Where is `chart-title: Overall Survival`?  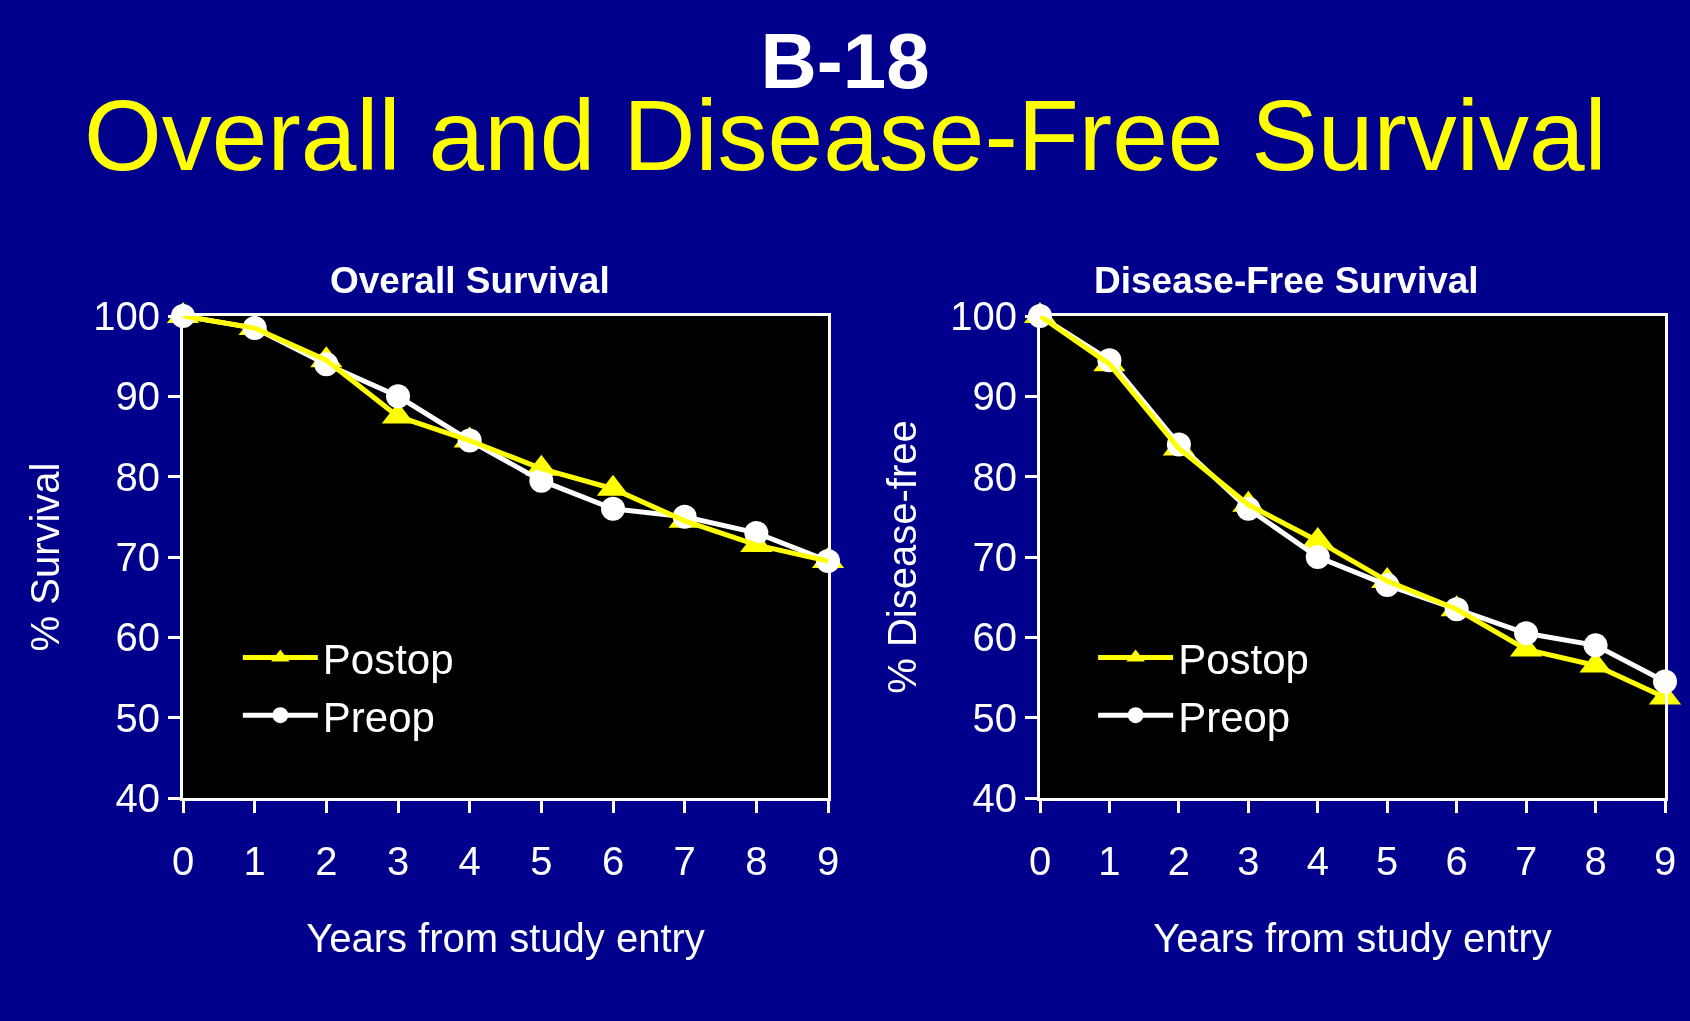 chart-title: Overall Survival is located at coordinates (470, 280).